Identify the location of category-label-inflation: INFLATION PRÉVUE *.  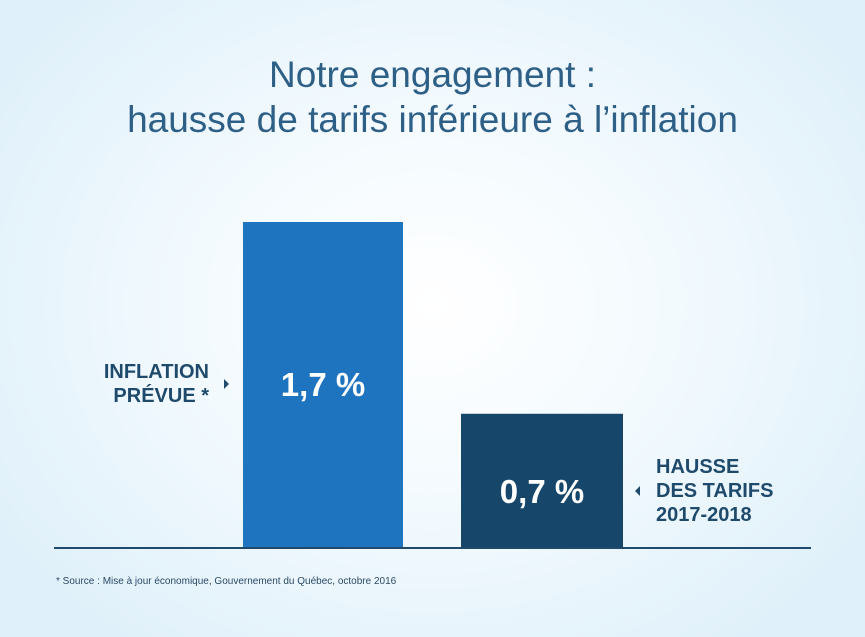
(156, 384).